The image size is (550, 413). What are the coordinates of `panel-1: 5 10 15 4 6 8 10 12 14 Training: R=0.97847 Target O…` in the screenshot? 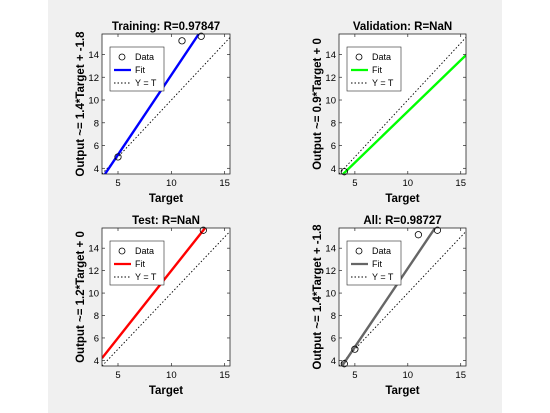 It's located at (153, 113).